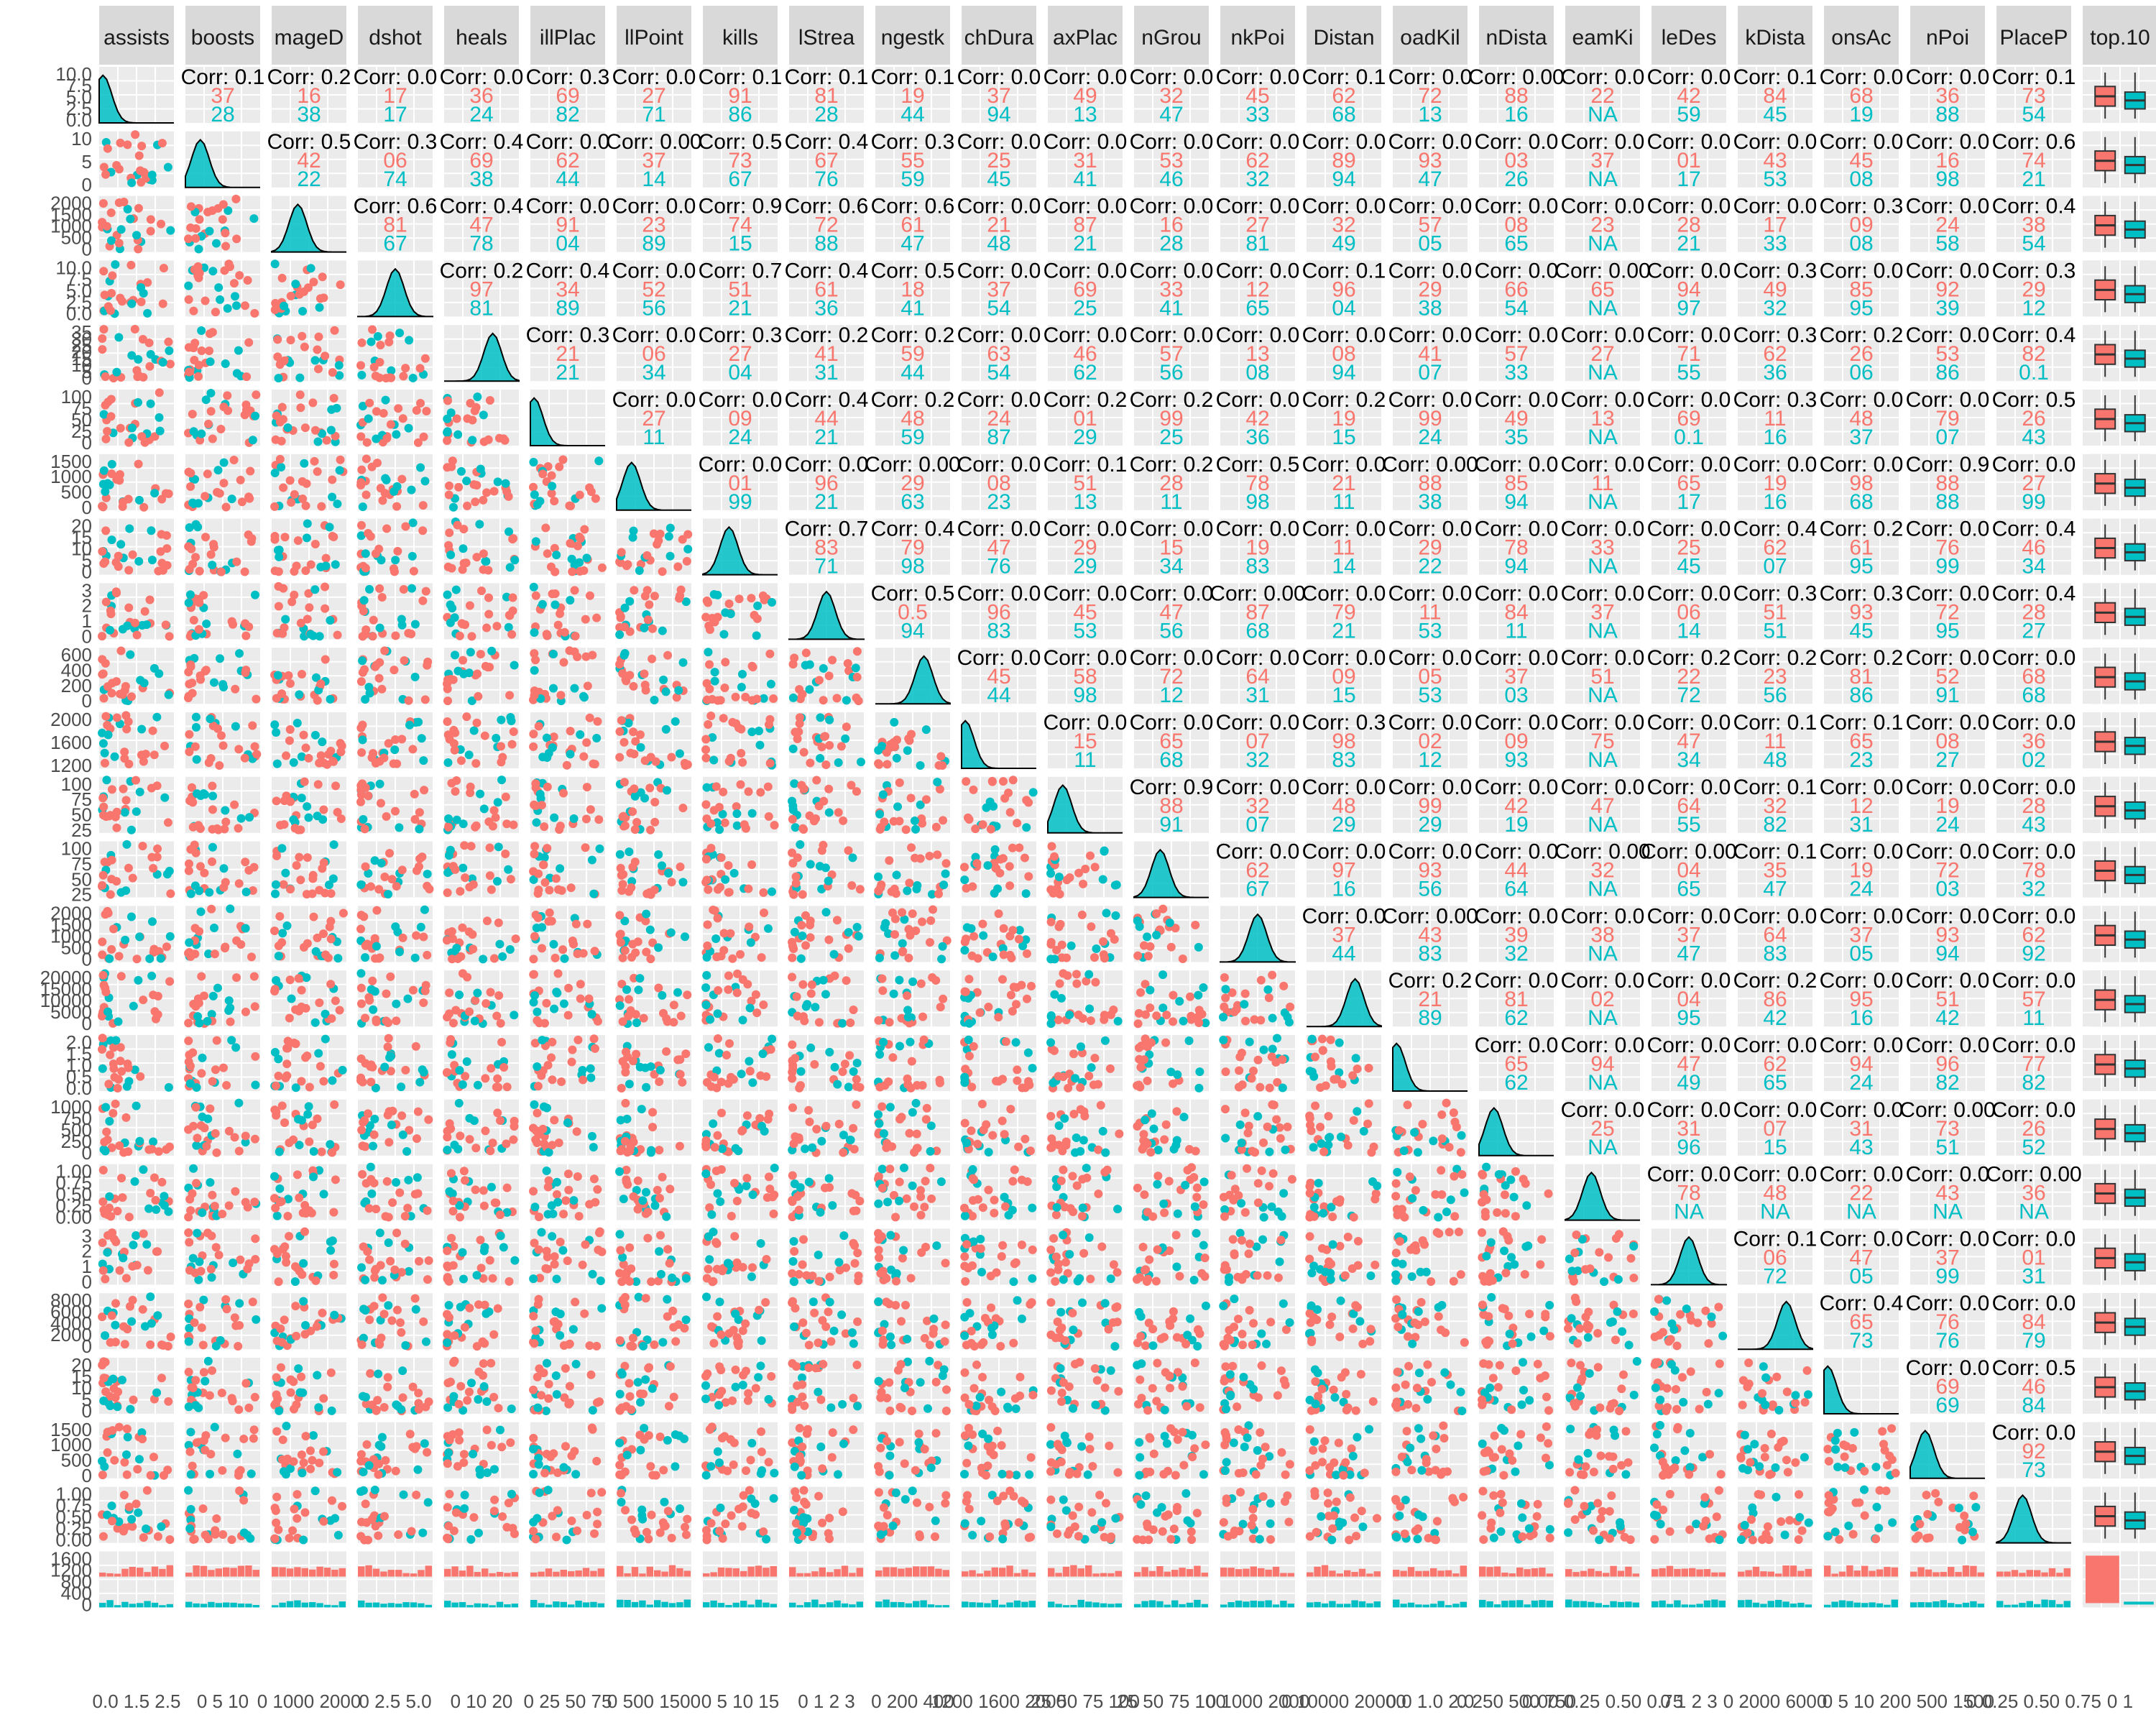 This screenshot has height=1725, width=2156. I want to click on correlation-group-1: 83, so click(1343, 760).